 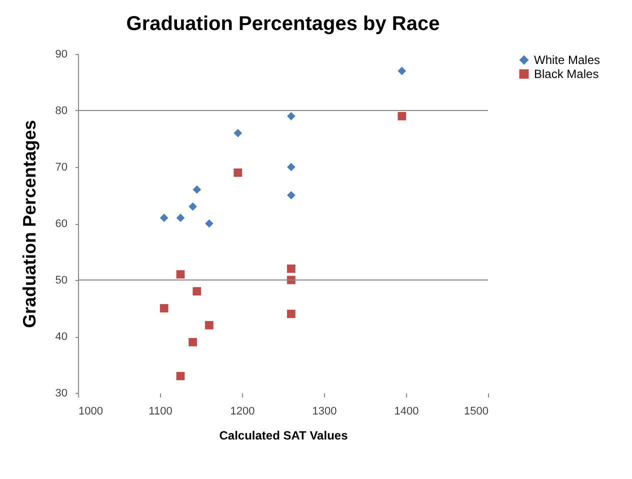 What do you see at coordinates (283, 435) in the screenshot?
I see `x-axis-title: Calculated SAT Values` at bounding box center [283, 435].